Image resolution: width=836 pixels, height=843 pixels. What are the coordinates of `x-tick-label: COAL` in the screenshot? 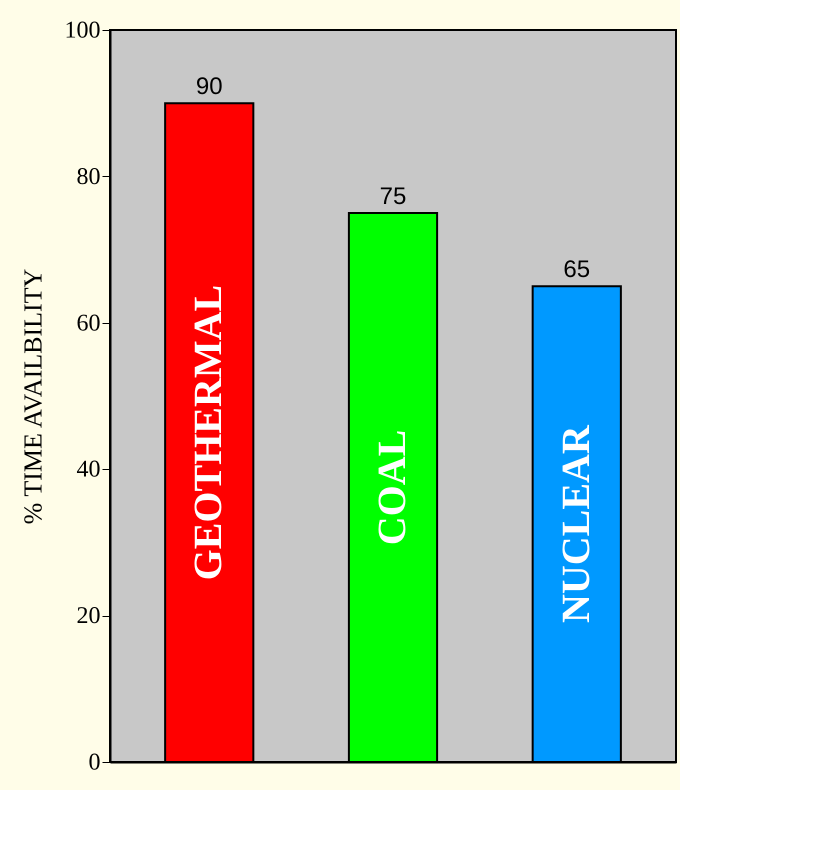 It's located at (391, 488).